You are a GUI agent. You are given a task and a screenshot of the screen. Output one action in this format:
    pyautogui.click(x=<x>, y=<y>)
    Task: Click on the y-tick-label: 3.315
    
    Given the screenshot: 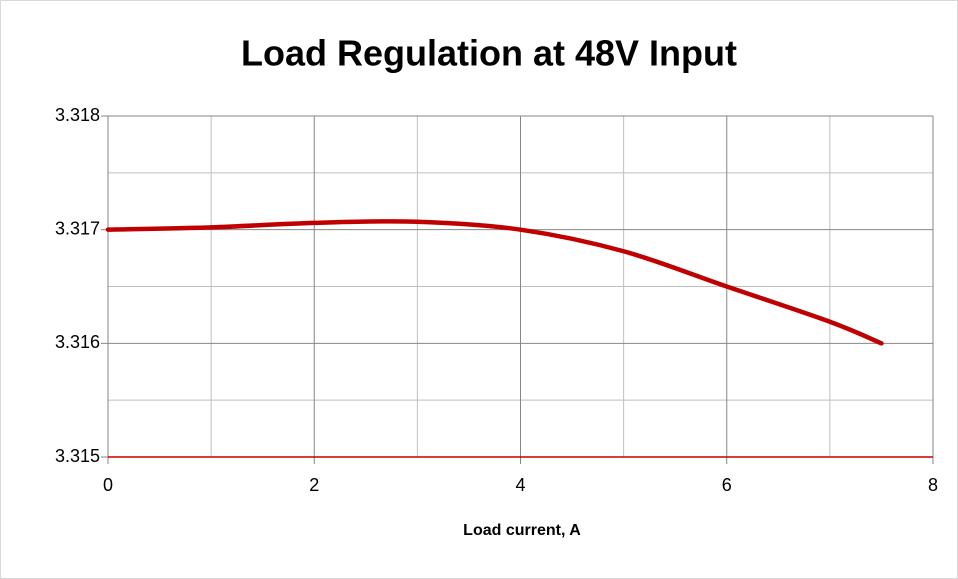 What is the action you would take?
    pyautogui.click(x=77, y=456)
    